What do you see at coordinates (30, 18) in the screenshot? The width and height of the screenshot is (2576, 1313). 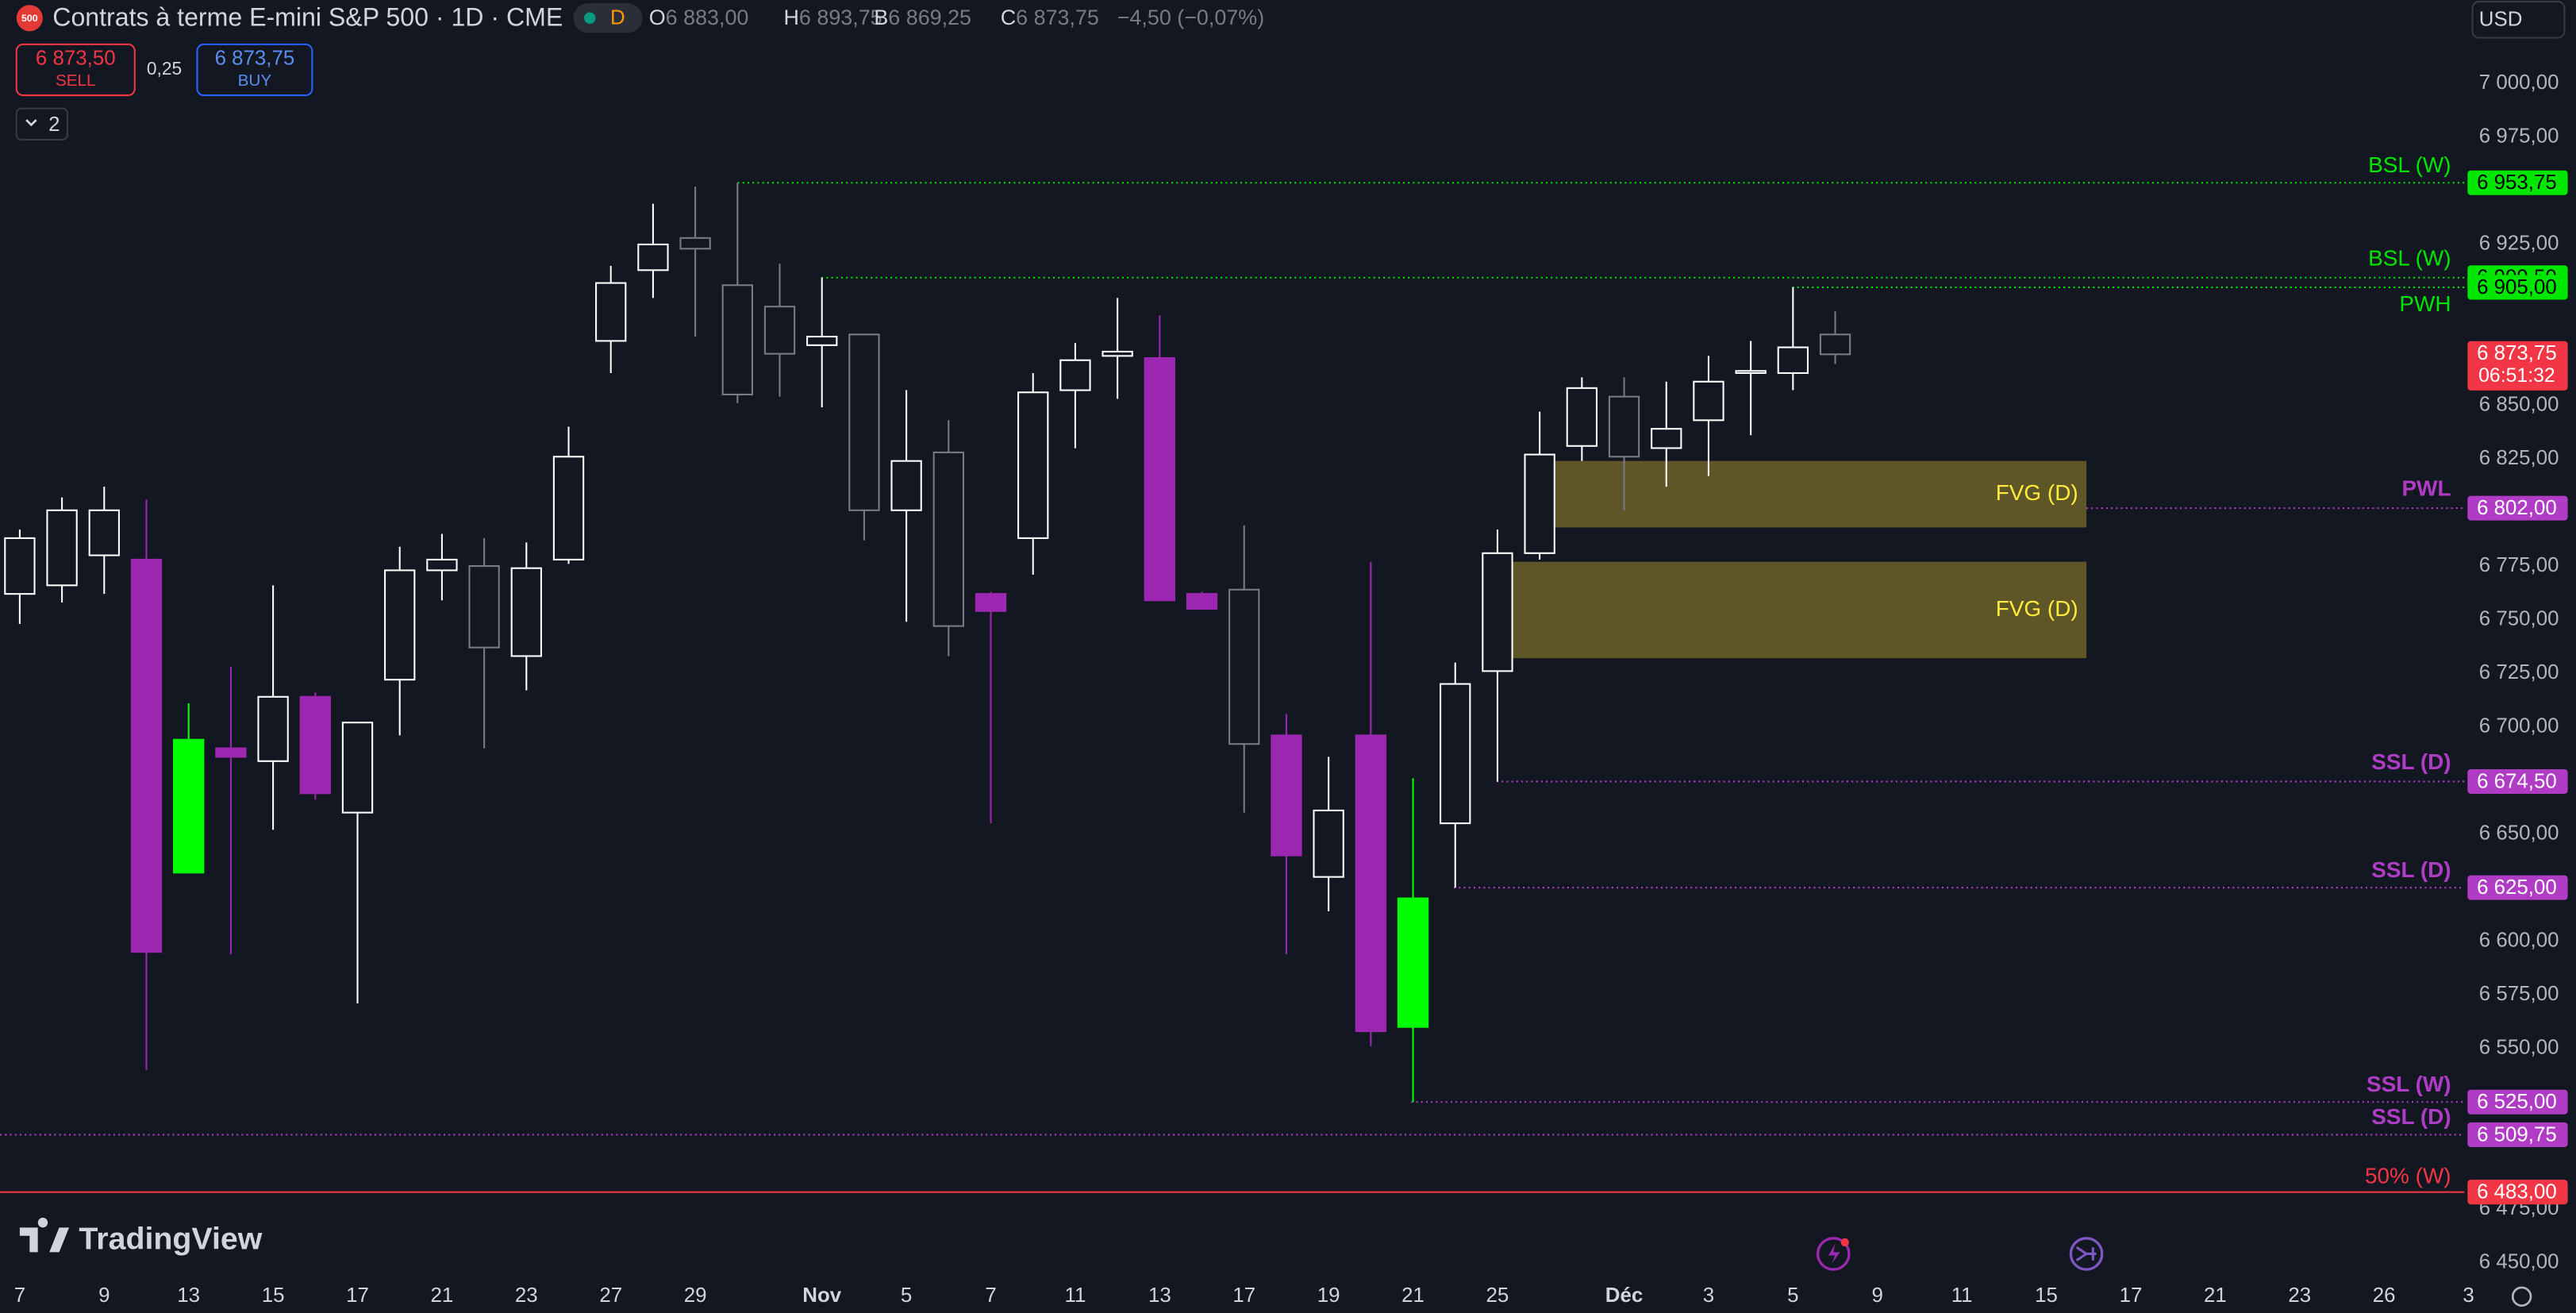 I see `symbol-logo-text: 500` at bounding box center [30, 18].